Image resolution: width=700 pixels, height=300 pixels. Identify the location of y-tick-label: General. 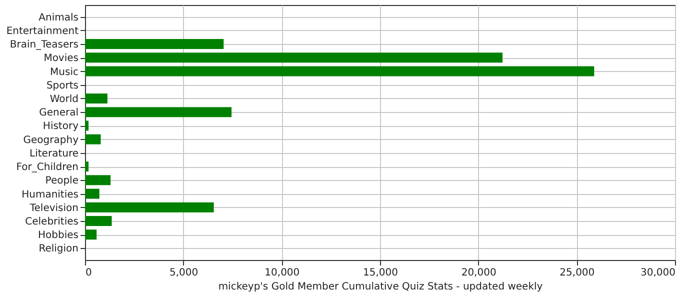
(58, 113).